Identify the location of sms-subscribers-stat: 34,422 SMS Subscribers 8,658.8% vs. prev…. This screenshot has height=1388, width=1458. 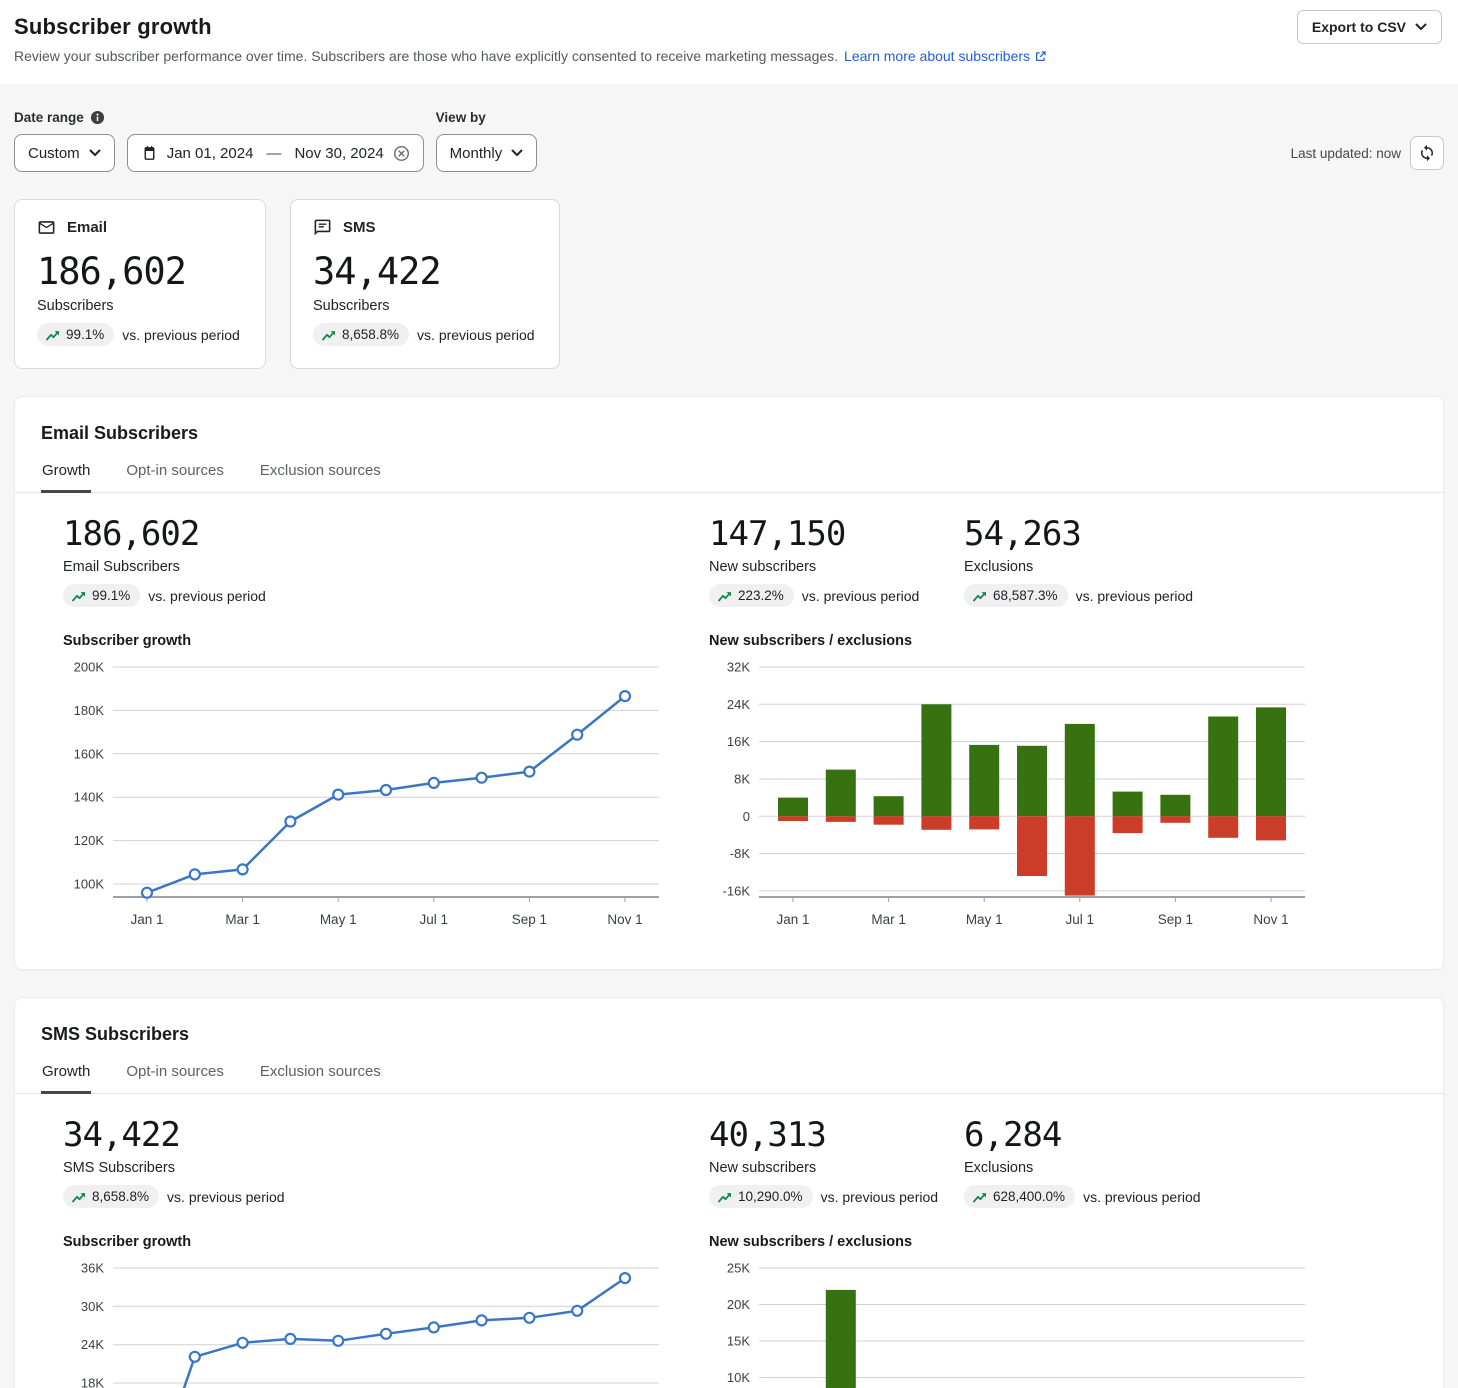
(363, 1161).